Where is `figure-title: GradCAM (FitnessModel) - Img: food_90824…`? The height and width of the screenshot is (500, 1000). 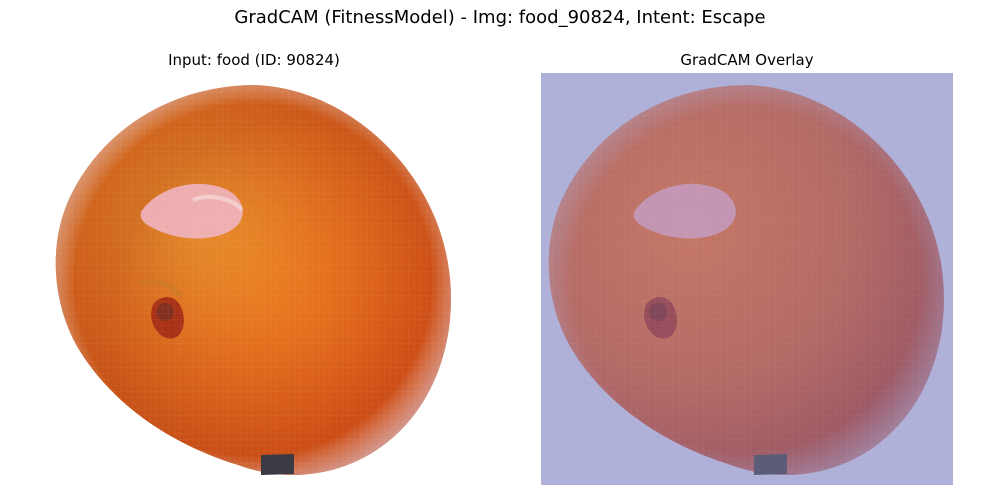 figure-title: GradCAM (FitnessModel) - Img: food_90824… is located at coordinates (500, 17).